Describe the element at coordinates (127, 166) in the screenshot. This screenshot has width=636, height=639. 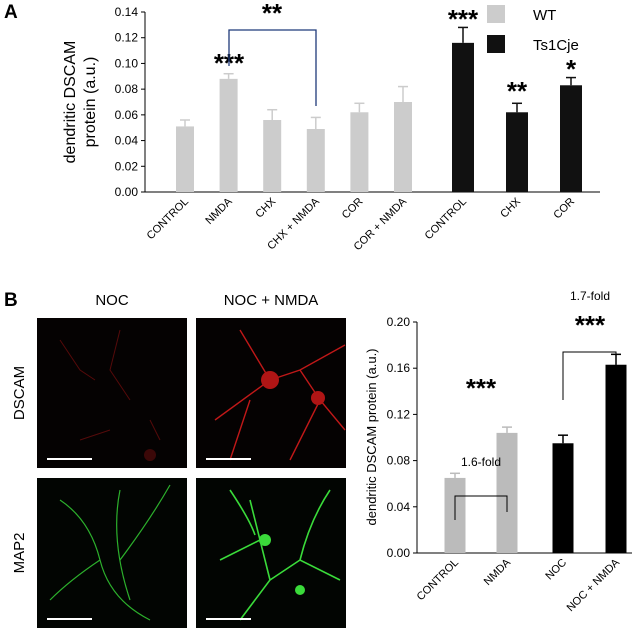
I see `y-tick-label: 0.02` at that location.